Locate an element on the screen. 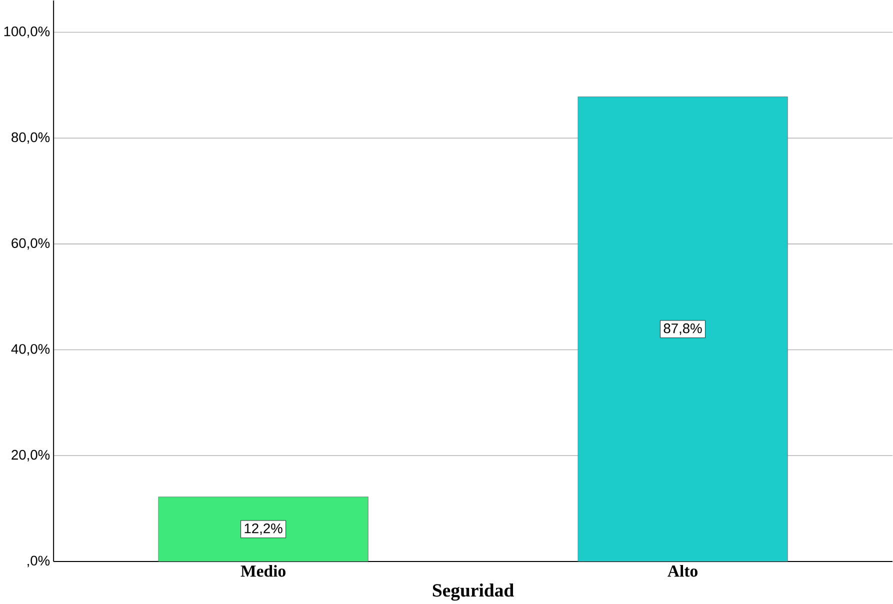  y-tick-label: 100,0% is located at coordinates (27, 32).